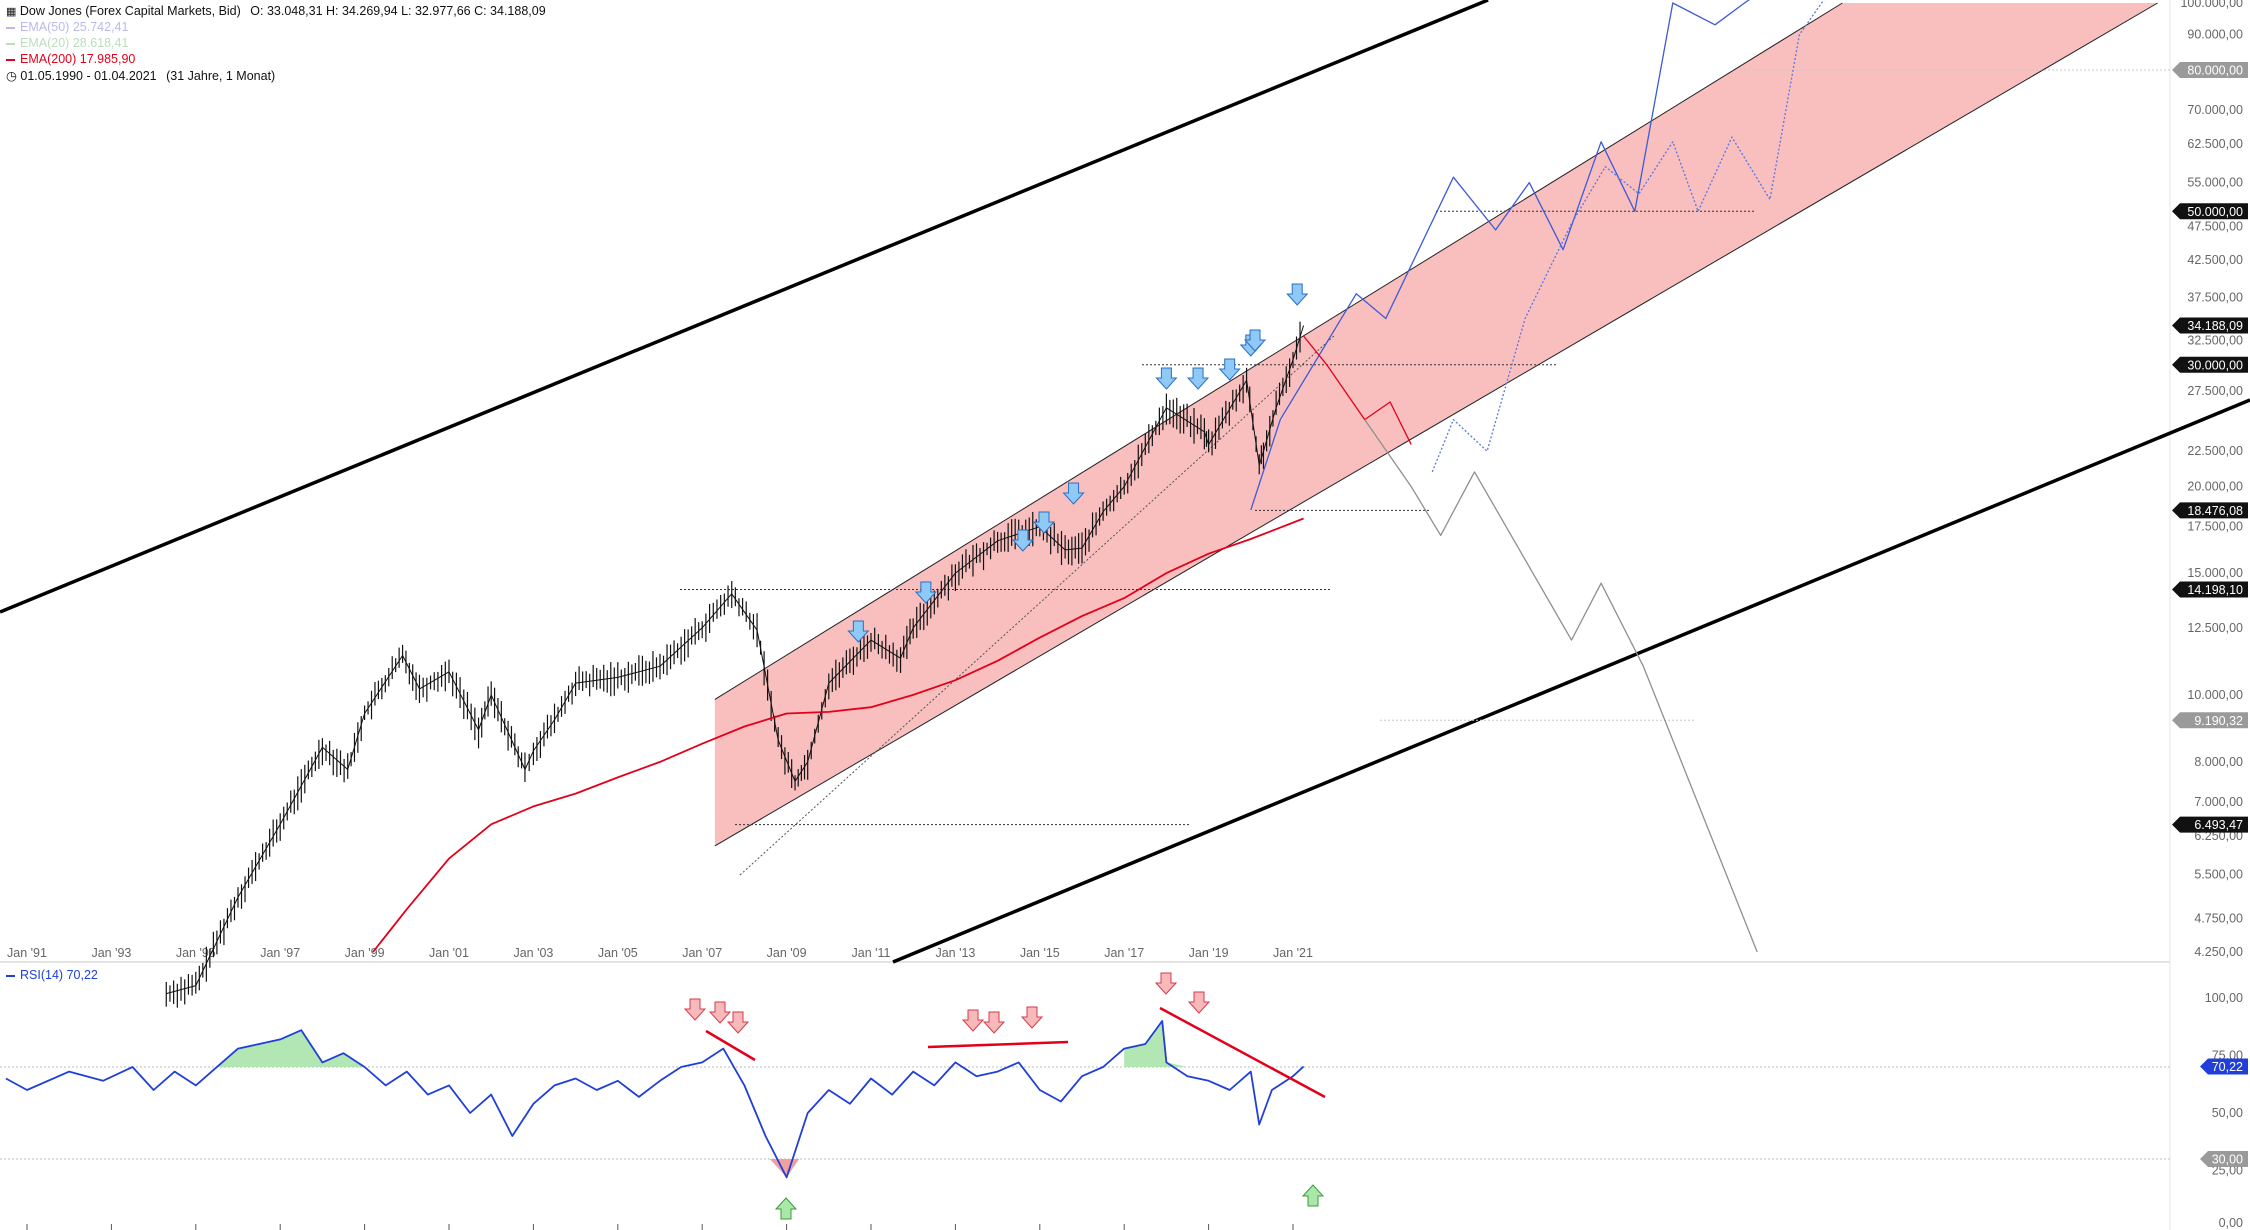  What do you see at coordinates (2215, 628) in the screenshot?
I see `y-tick-label: 12.500,00` at bounding box center [2215, 628].